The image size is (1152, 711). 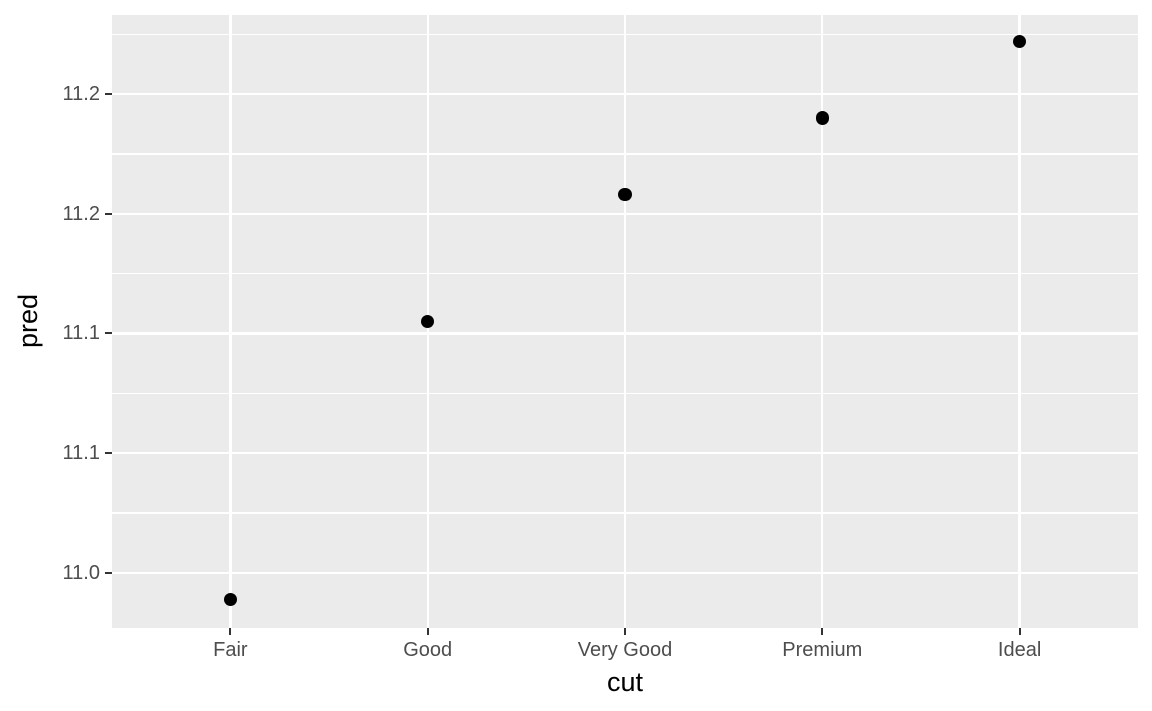 I want to click on x-tick-label: Ideal, so click(x=1019, y=650).